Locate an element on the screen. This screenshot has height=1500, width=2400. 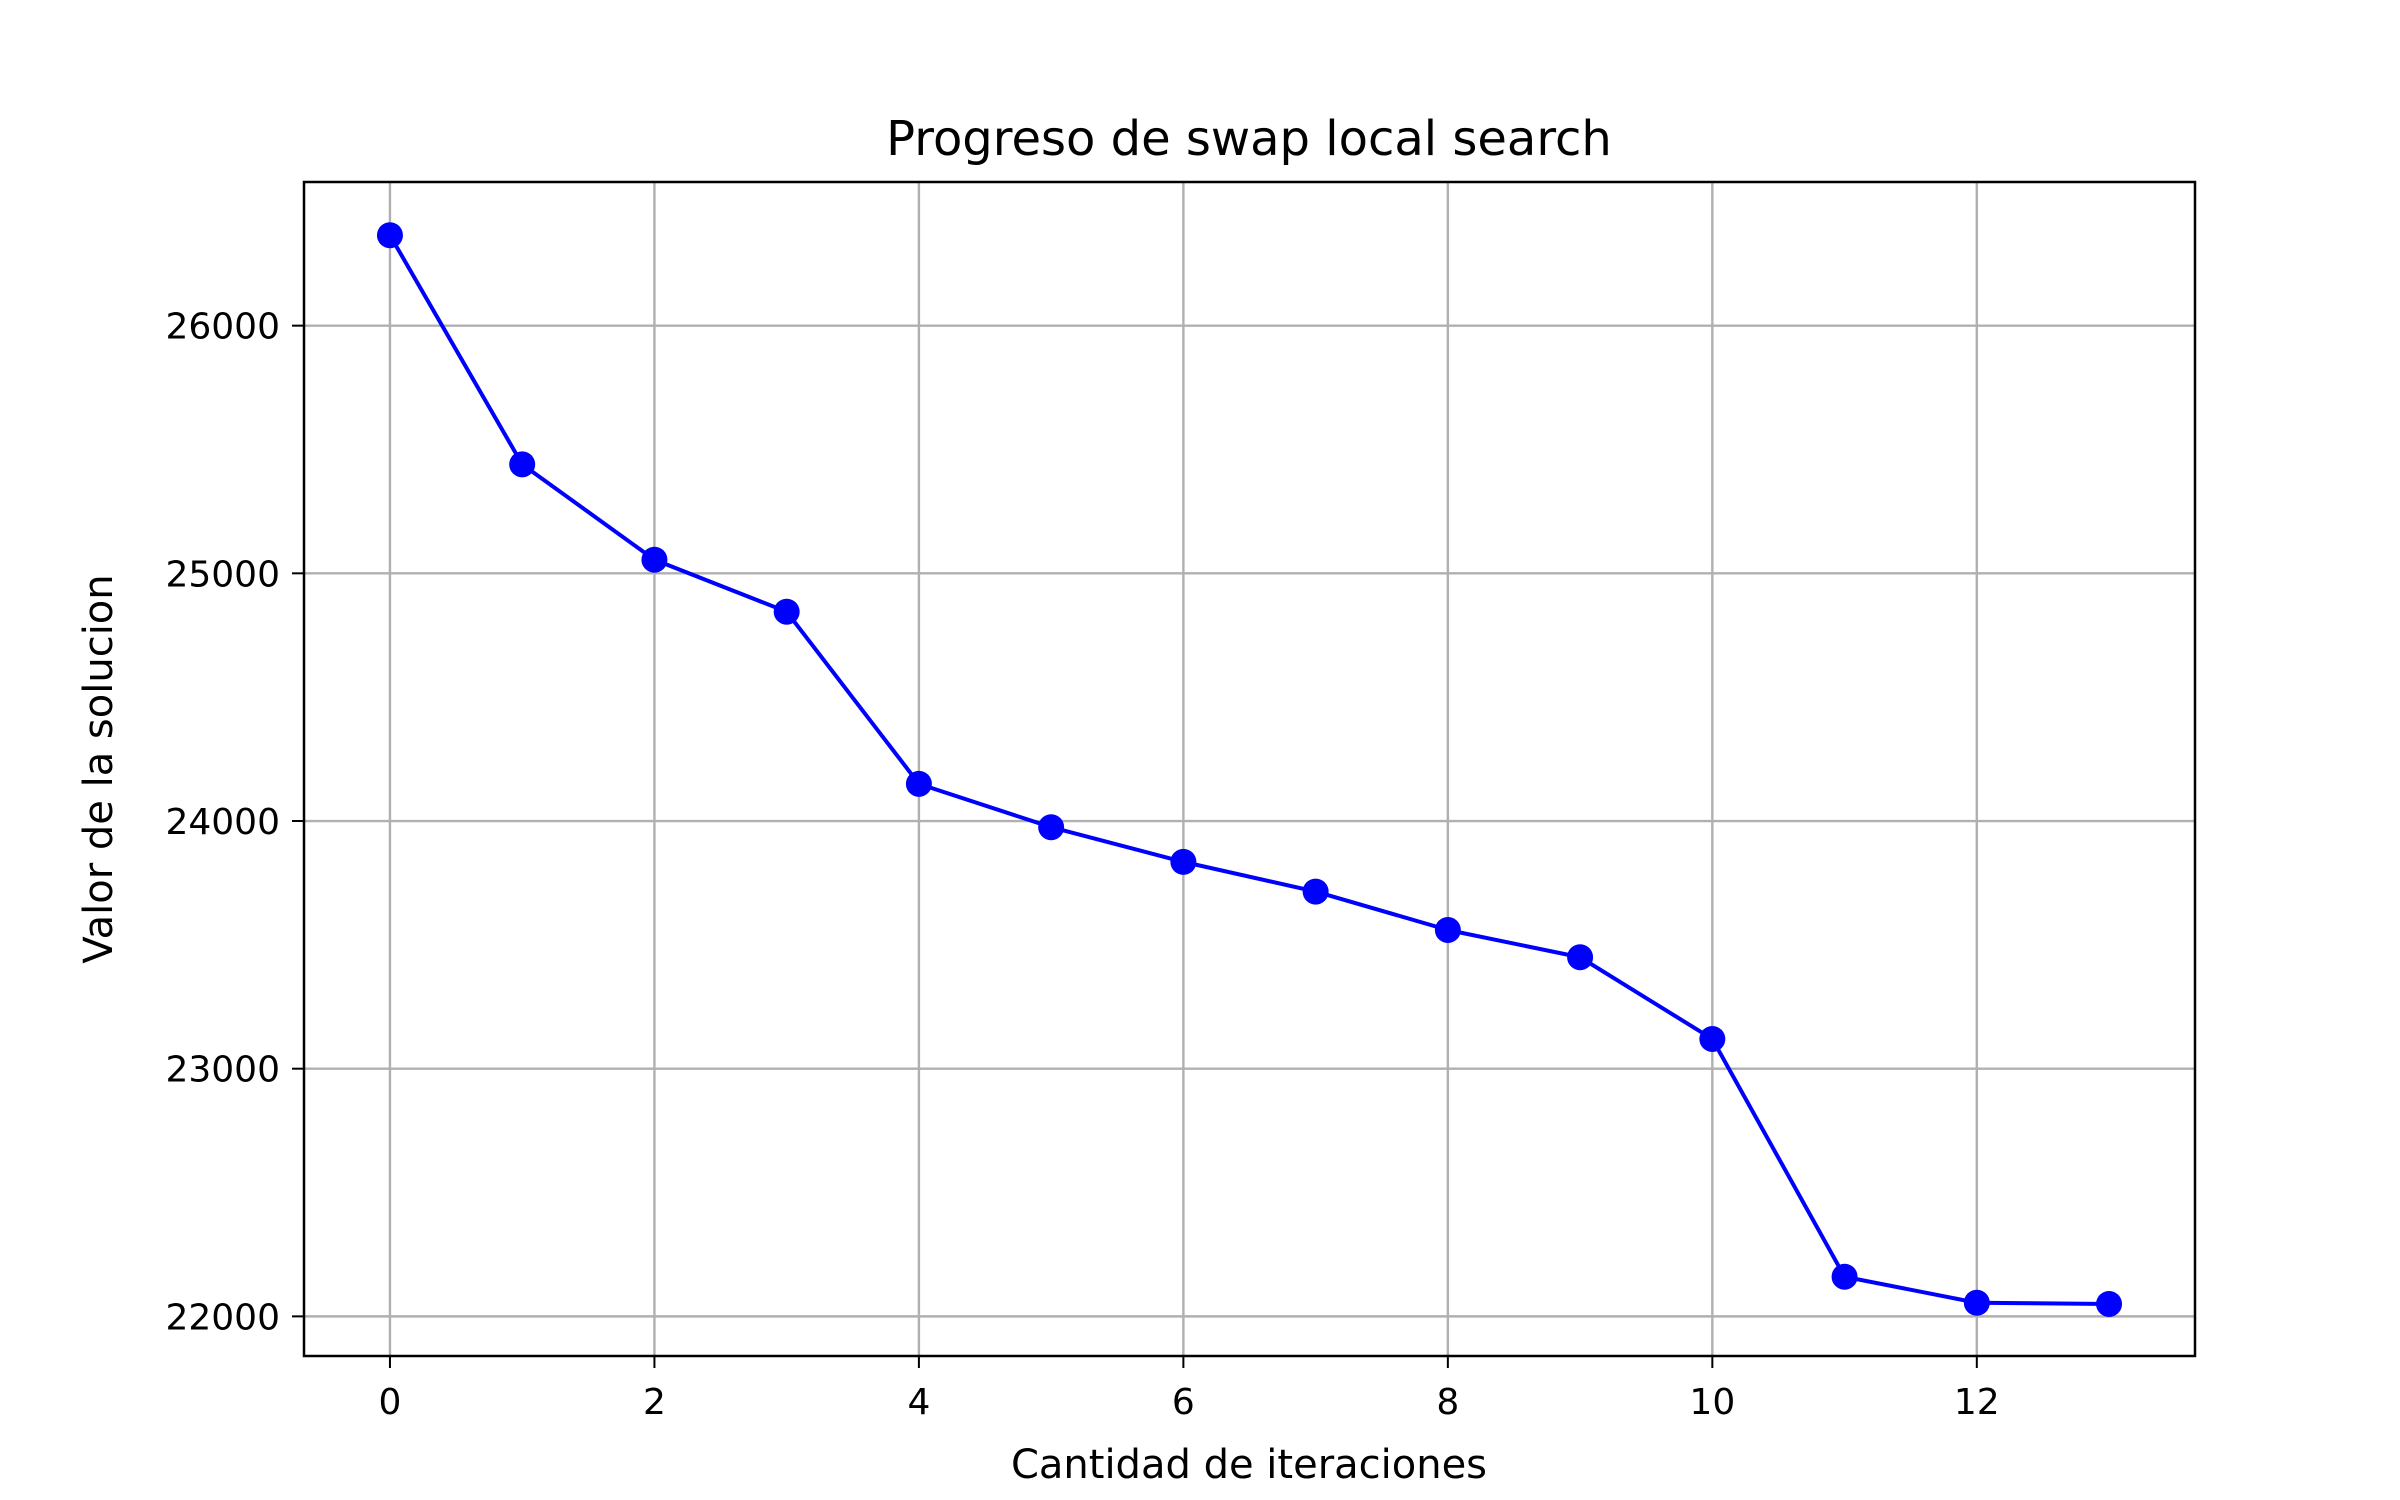
y-tick-label: 26000 is located at coordinates (222, 327).